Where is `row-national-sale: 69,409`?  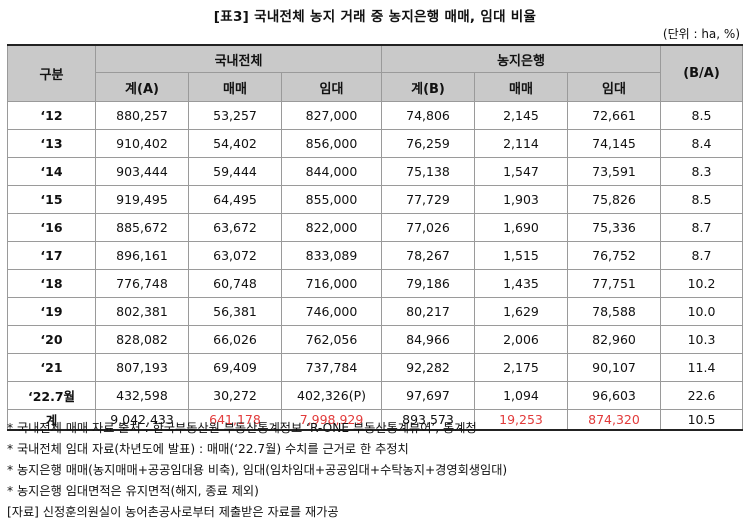 row-national-sale: 69,409 is located at coordinates (235, 367).